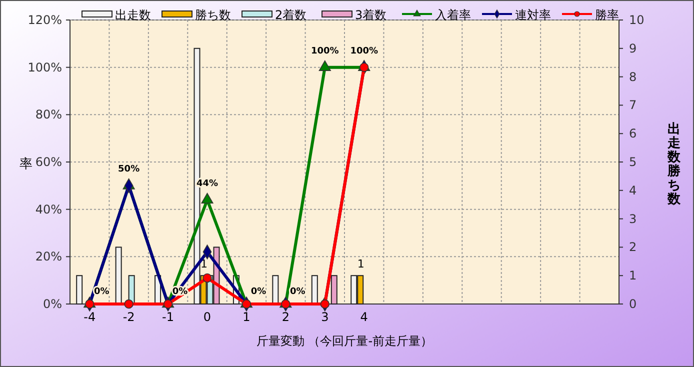 Image resolution: width=694 pixels, height=367 pixels. Describe the element at coordinates (633, 275) in the screenshot. I see `y2-tick-label: 1` at that location.